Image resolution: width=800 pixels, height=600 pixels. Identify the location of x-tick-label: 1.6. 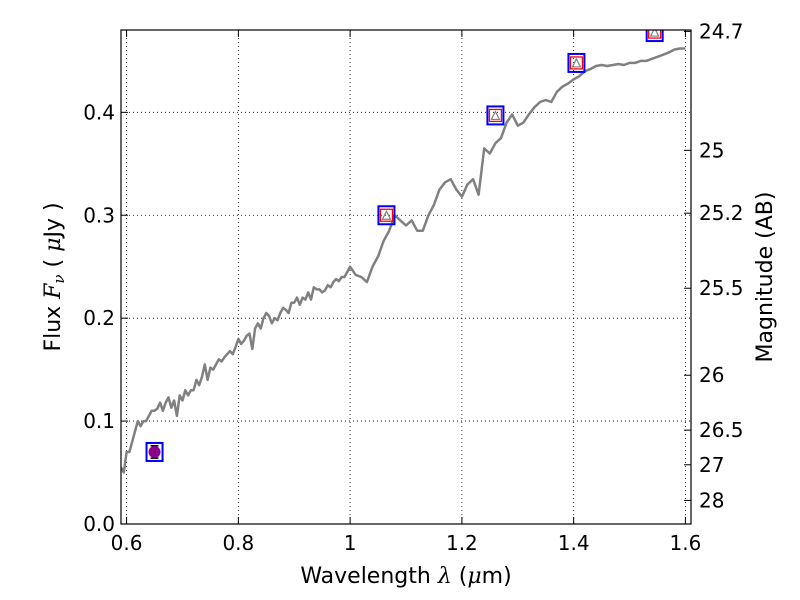
(686, 543).